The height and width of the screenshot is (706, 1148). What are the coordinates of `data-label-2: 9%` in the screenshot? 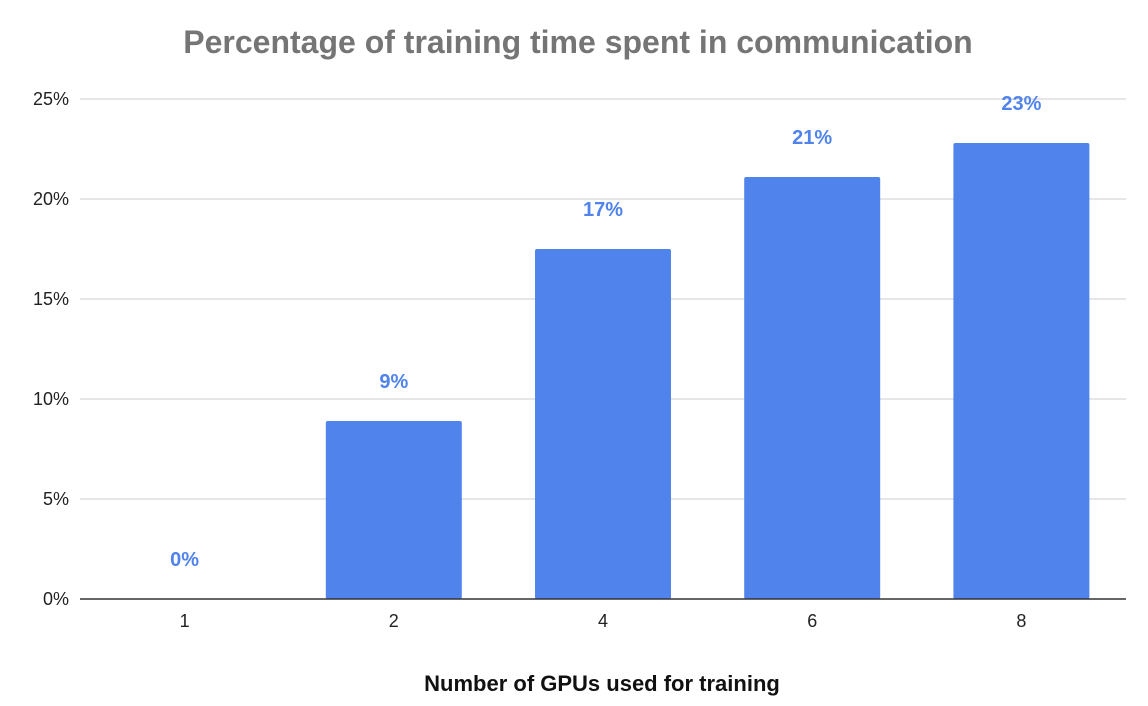 It's located at (393, 382).